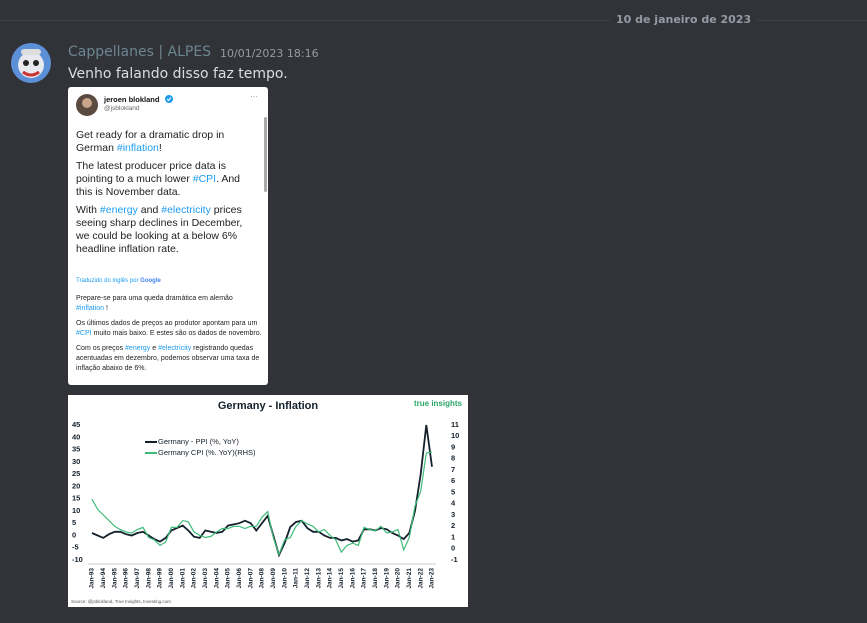  What do you see at coordinates (254, 96) in the screenshot?
I see `tweet-menu: ···` at bounding box center [254, 96].